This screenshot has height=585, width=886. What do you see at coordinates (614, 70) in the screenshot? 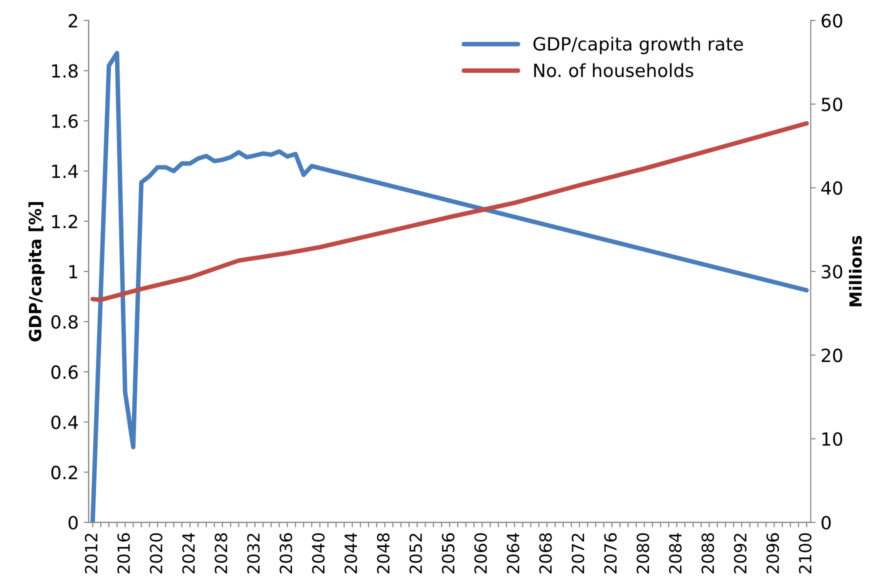
I see `legend-label: No. of households` at bounding box center [614, 70].